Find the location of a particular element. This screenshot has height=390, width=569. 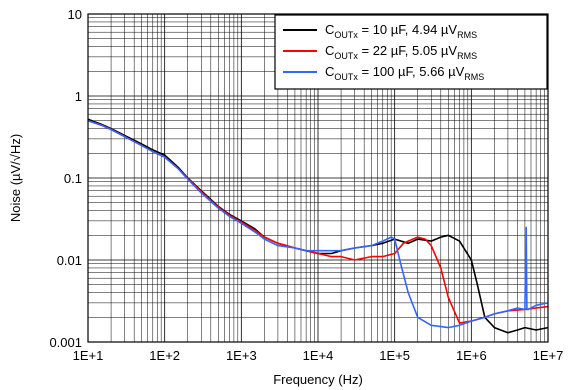

x-tick-label: 1E+1 is located at coordinates (88, 355).